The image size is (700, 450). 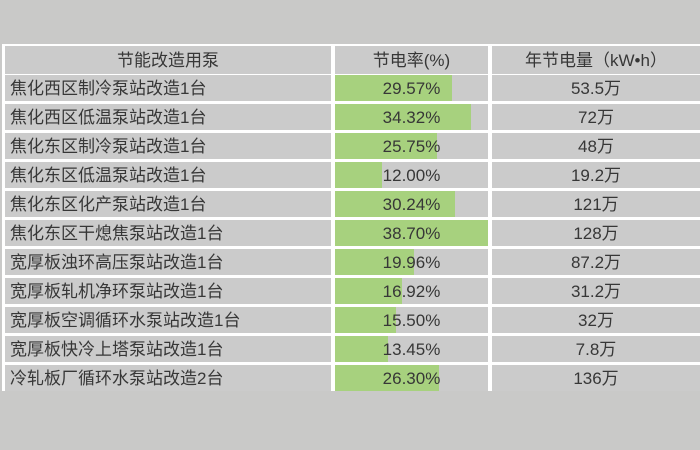 I want to click on annual-savings-label: 87.2万, so click(x=596, y=262).